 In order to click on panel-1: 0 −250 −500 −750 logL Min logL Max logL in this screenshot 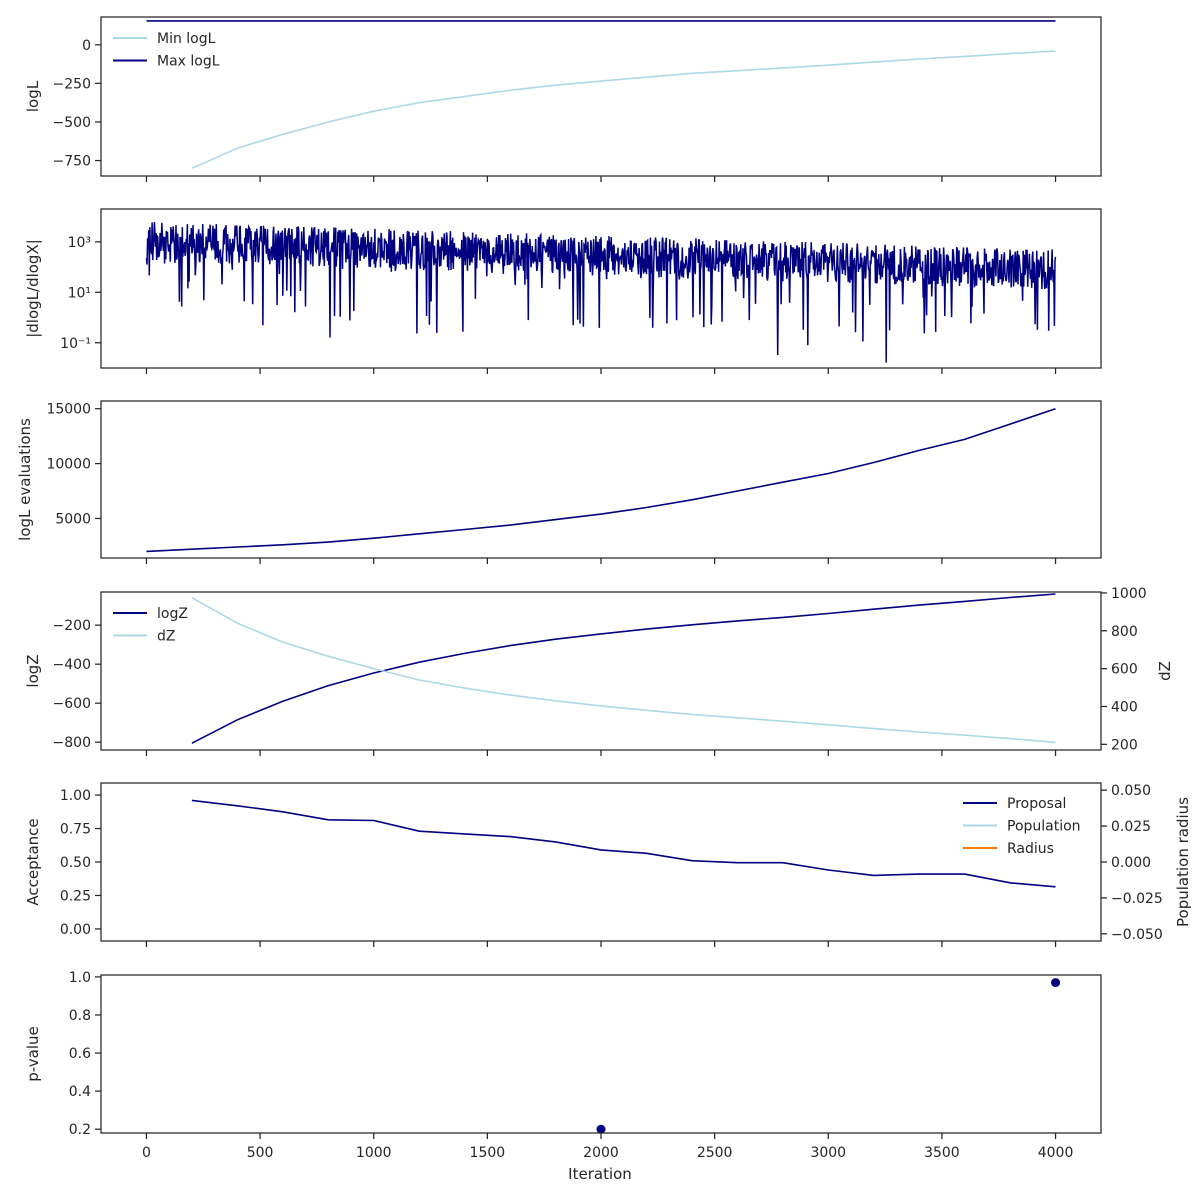, I will do `click(563, 99)`.